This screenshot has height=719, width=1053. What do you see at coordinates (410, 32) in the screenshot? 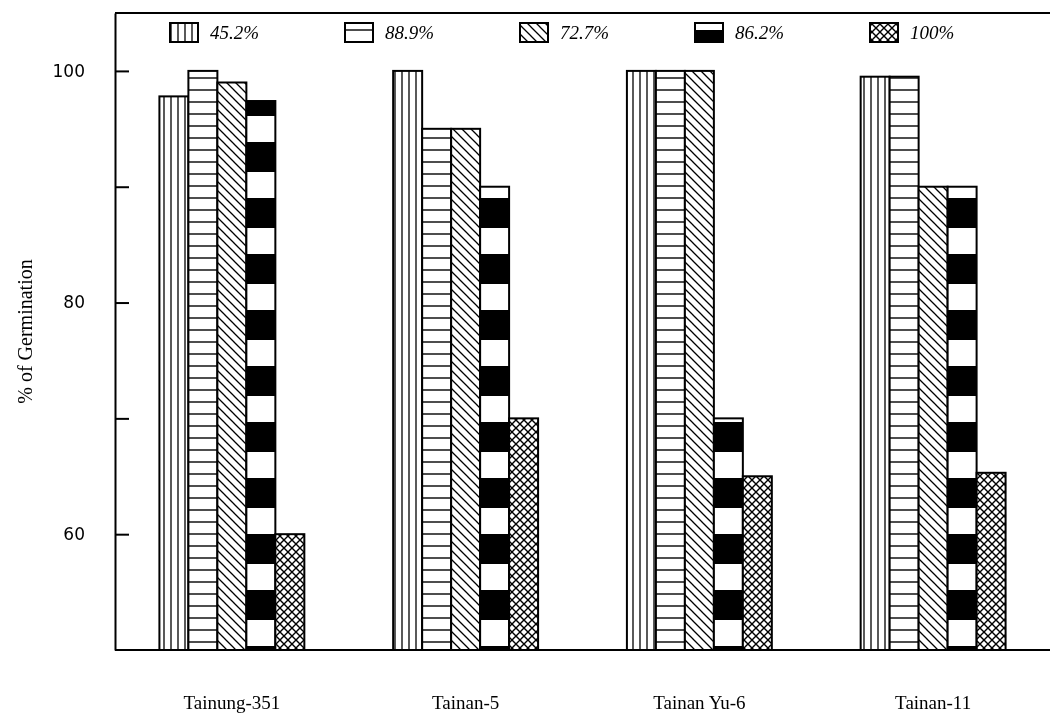
I see `legend-label: 88.9%` at bounding box center [410, 32].